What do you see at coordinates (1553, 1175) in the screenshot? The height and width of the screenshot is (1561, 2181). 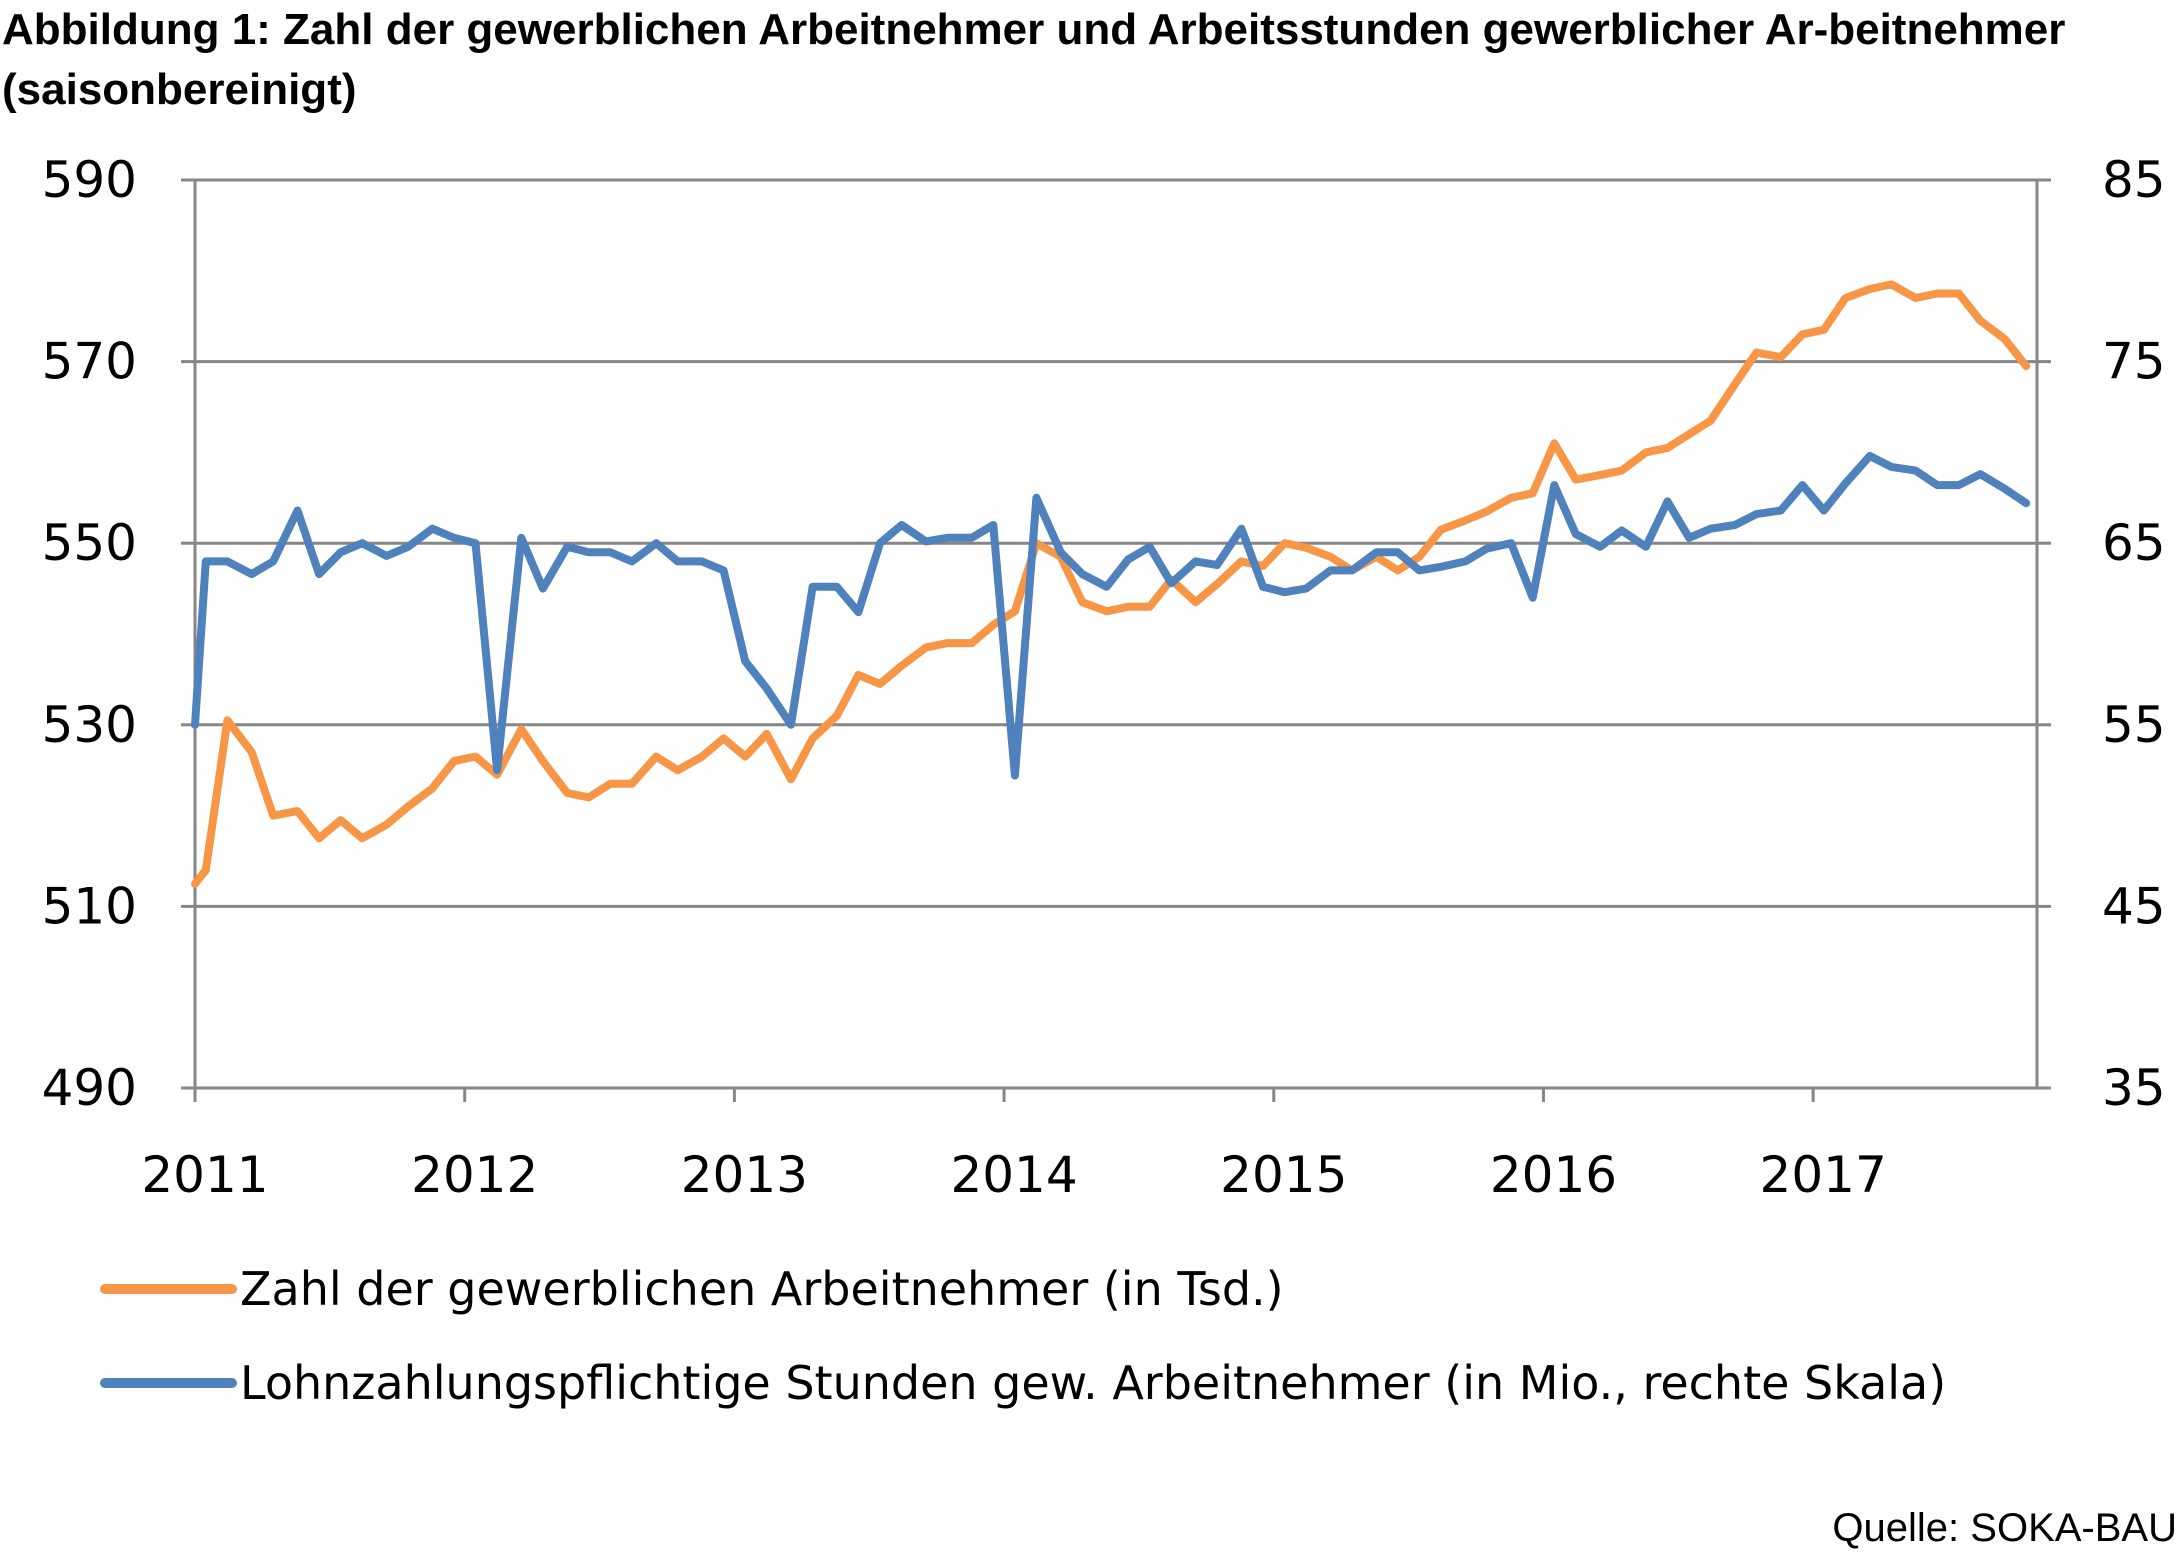 I see `x-tick-label: 2016` at bounding box center [1553, 1175].